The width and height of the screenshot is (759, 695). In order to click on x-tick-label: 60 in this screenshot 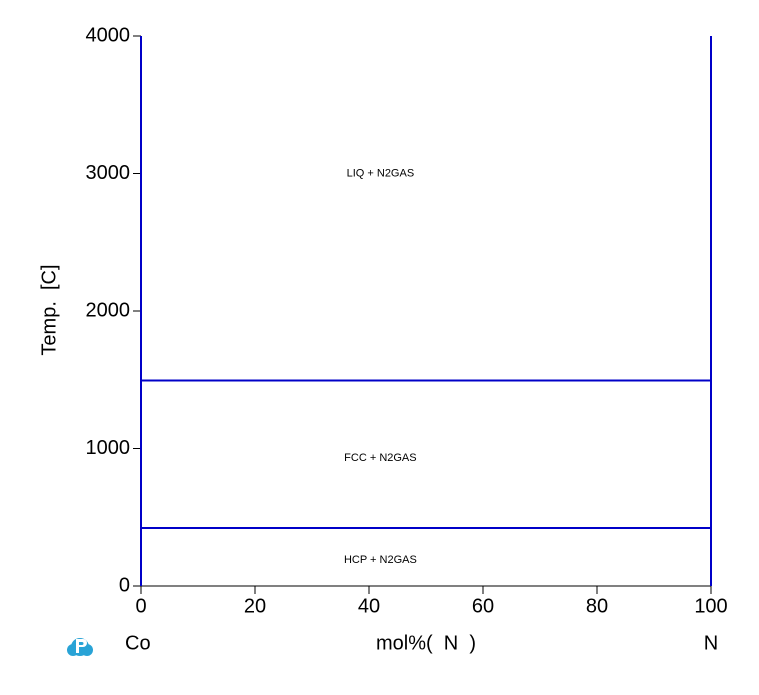, I will do `click(483, 606)`.